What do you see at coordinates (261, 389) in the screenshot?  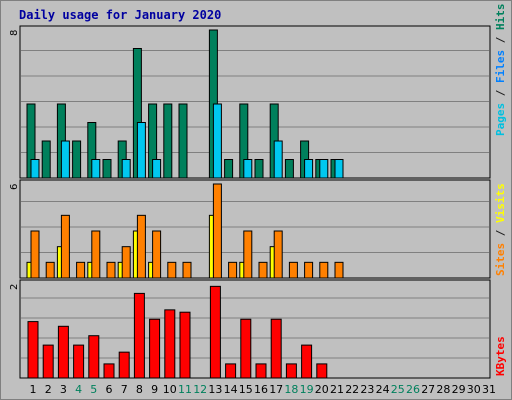 I see `x-tick-day-16: 16` at bounding box center [261, 389].